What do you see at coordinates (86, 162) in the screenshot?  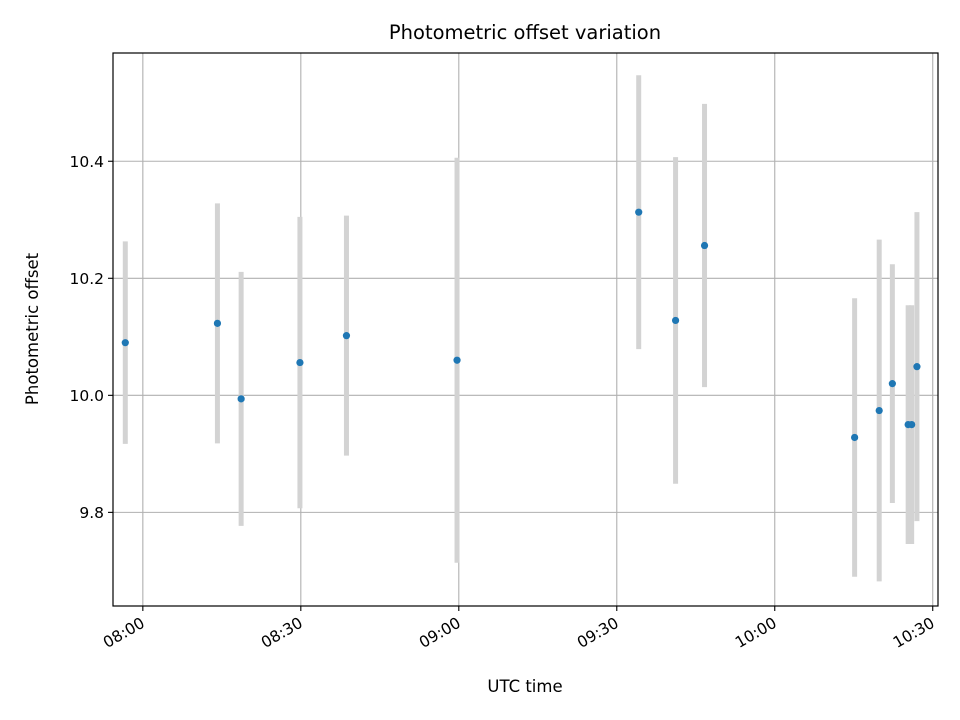 I see `y-tick-label: 10.4` at bounding box center [86, 162].